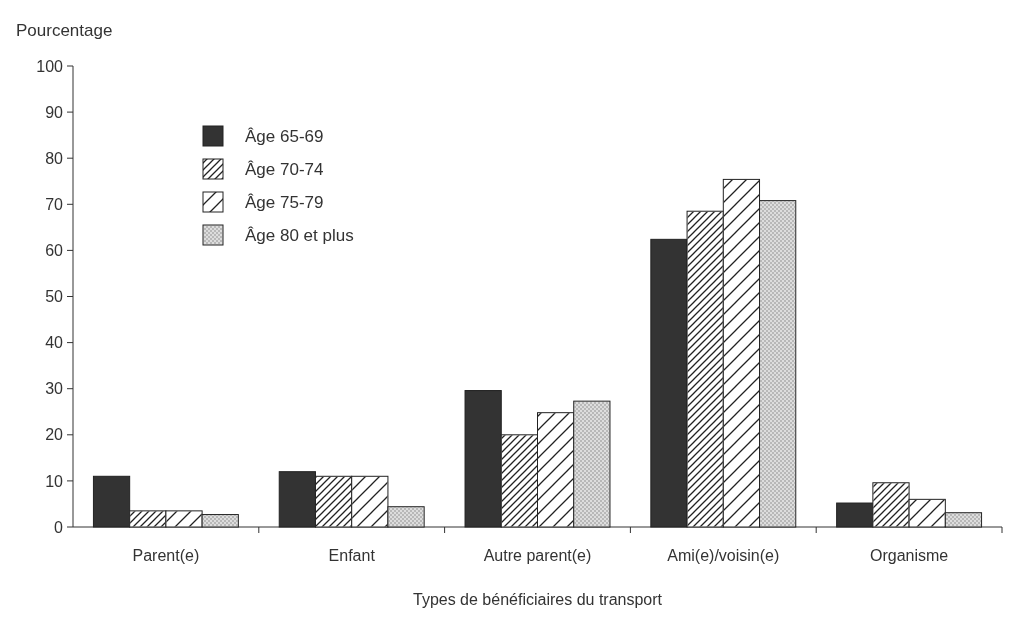 This screenshot has width=1024, height=633. What do you see at coordinates (909, 555) in the screenshot?
I see `x-tick-label: Organisme` at bounding box center [909, 555].